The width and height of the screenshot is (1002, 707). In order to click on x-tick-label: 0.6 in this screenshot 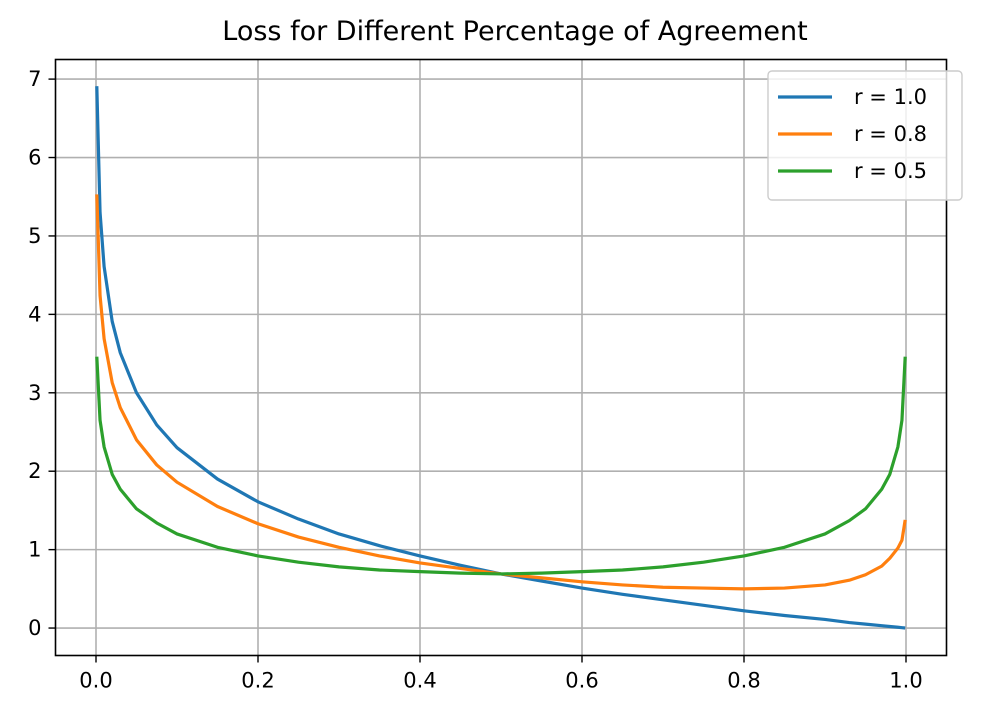, I will do `click(581, 681)`.